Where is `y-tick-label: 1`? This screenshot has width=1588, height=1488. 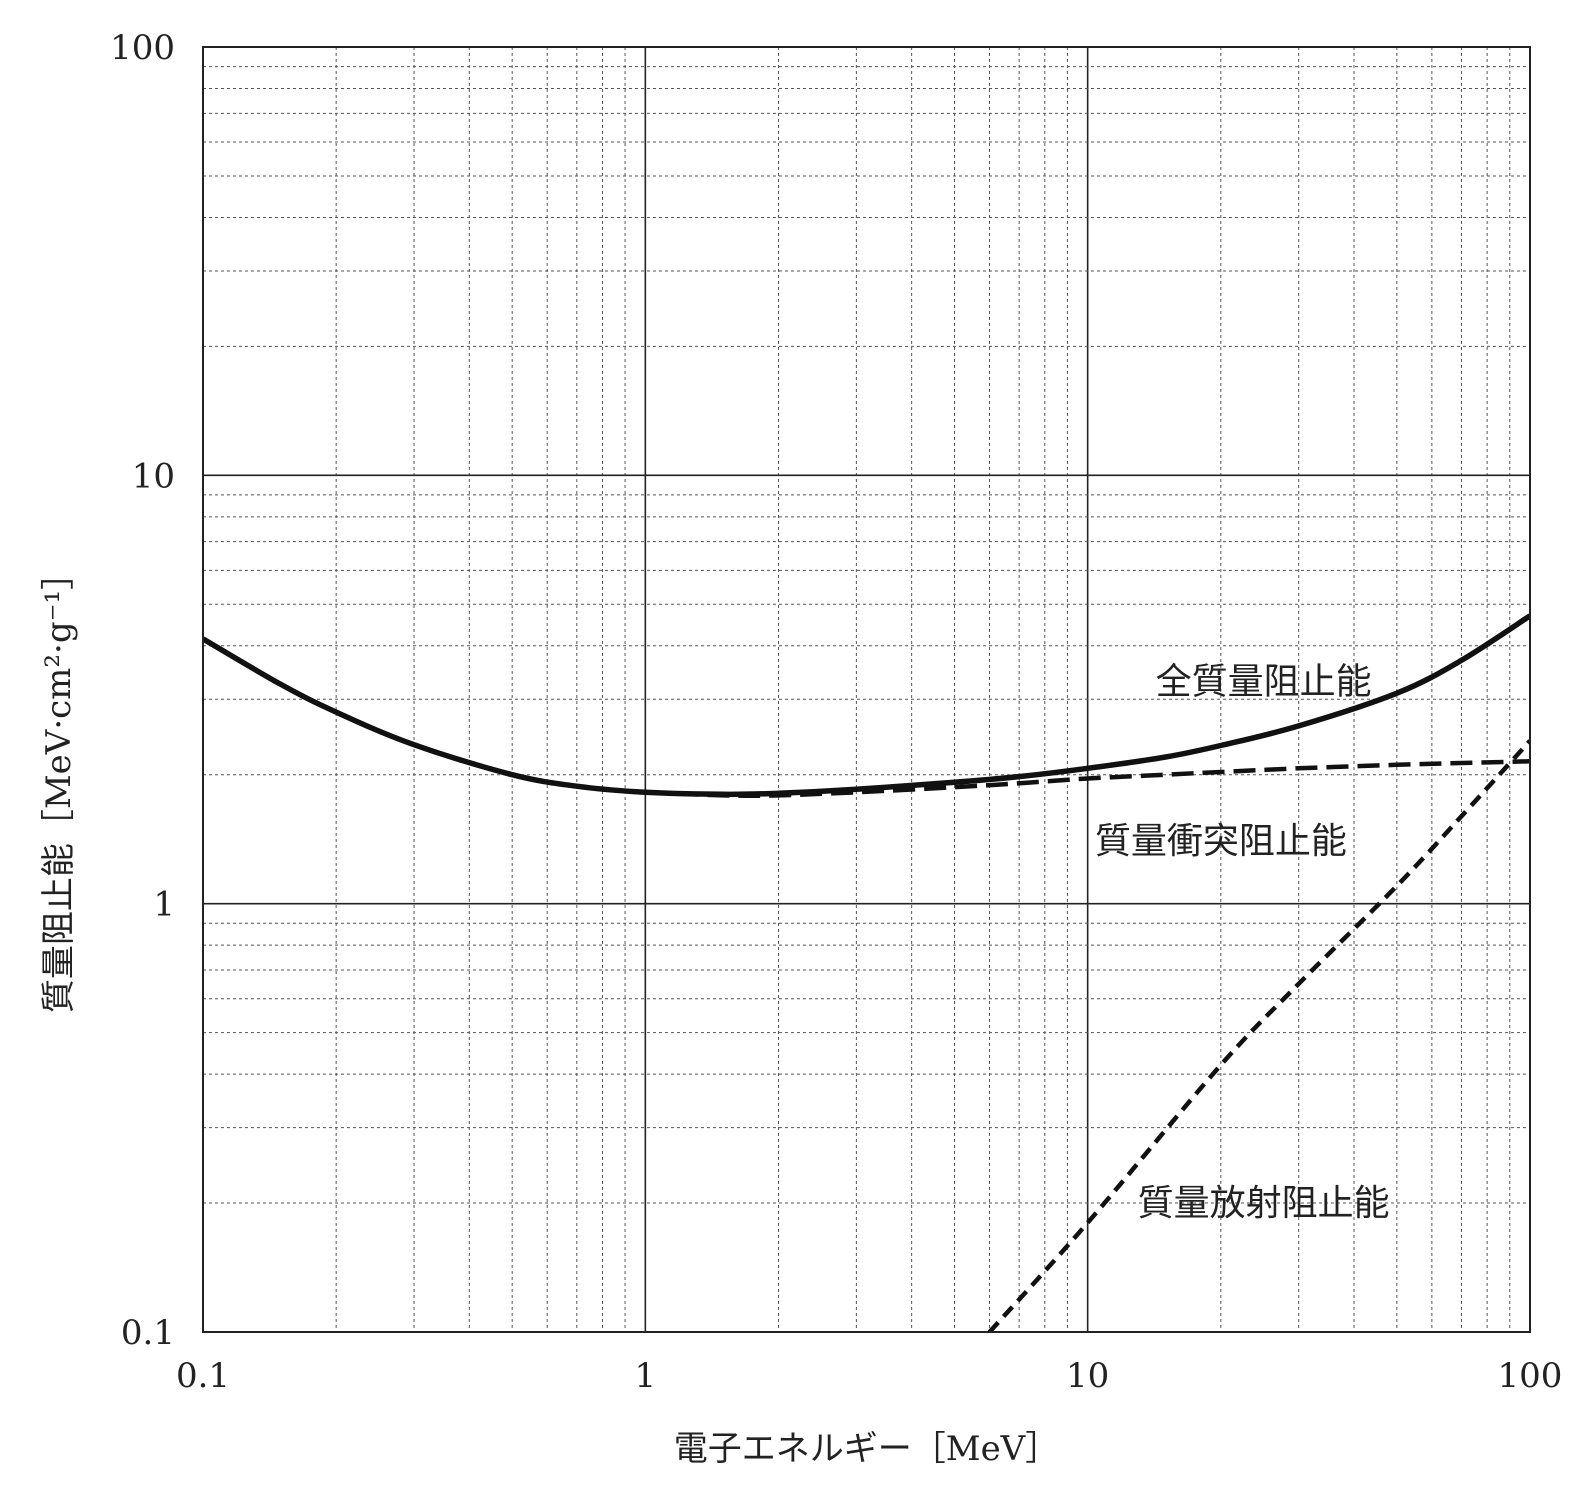
y-tick-label: 1 is located at coordinates (164, 905).